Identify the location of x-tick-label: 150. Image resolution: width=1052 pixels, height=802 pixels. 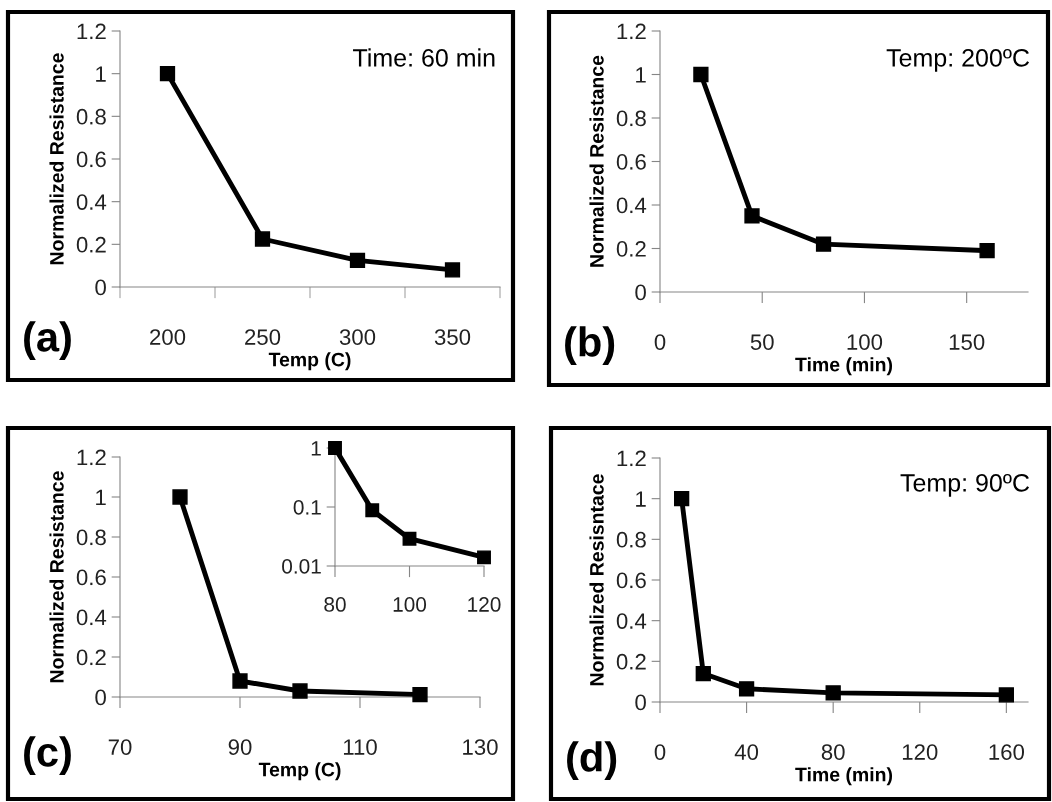
(967, 342).